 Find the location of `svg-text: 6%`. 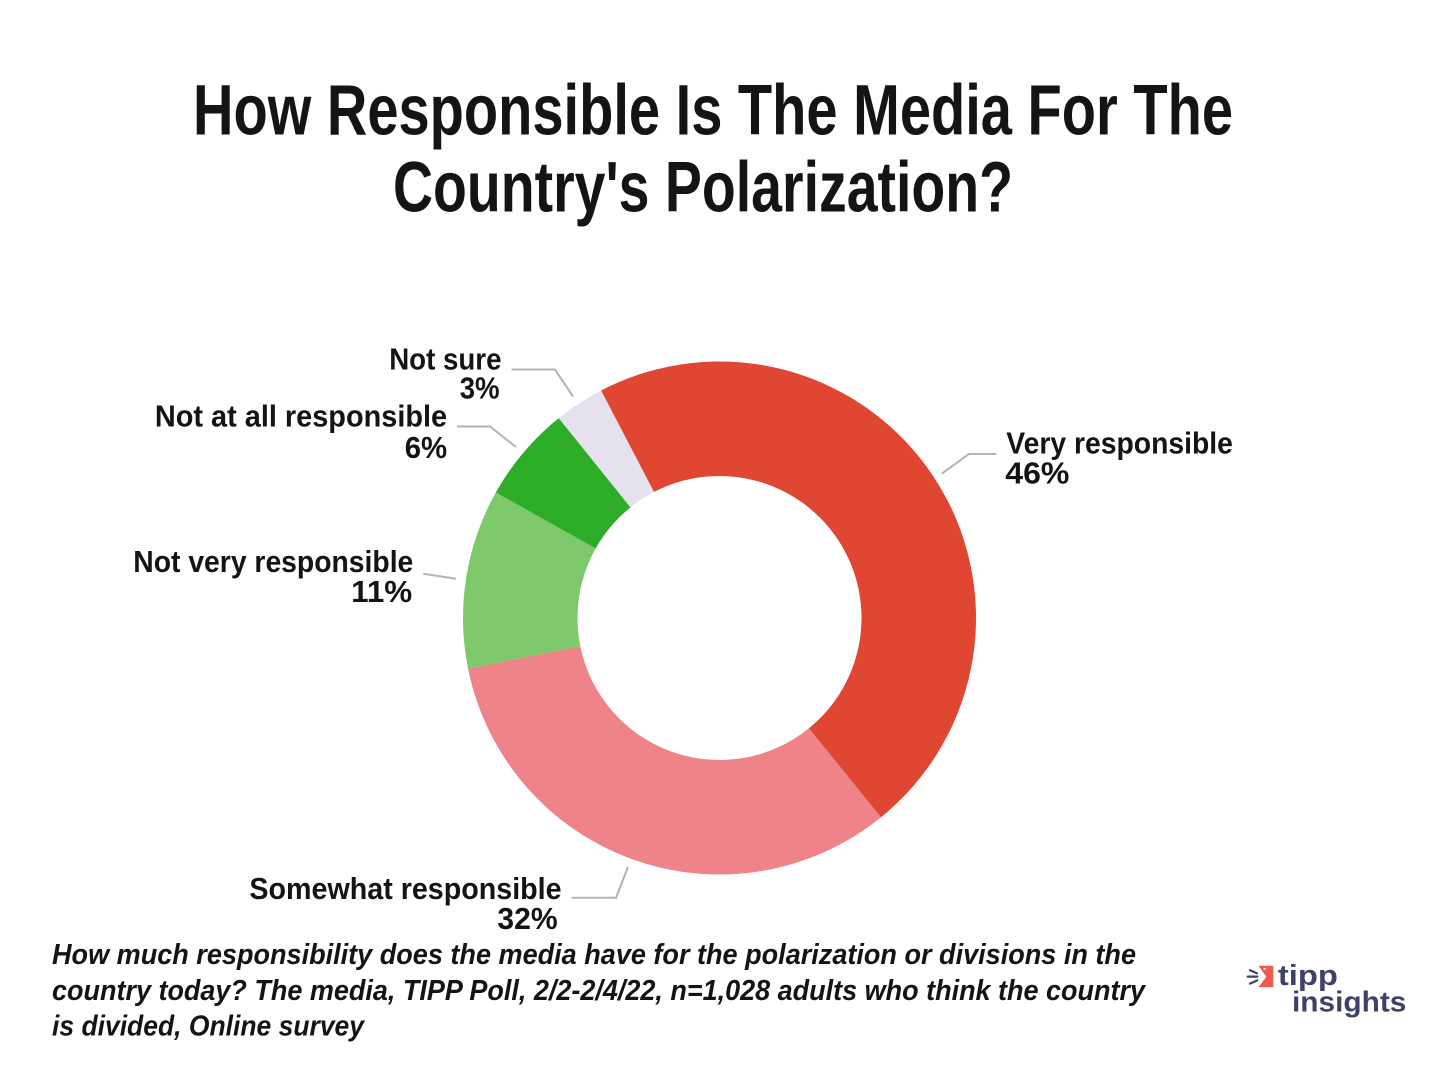

svg-text: 6% is located at coordinates (426, 447).